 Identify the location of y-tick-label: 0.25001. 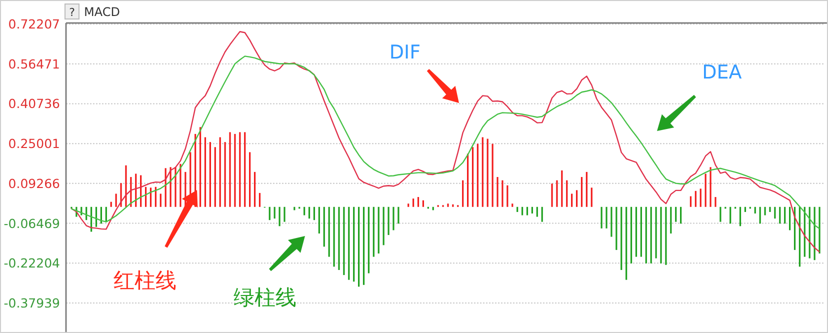
(34, 144).